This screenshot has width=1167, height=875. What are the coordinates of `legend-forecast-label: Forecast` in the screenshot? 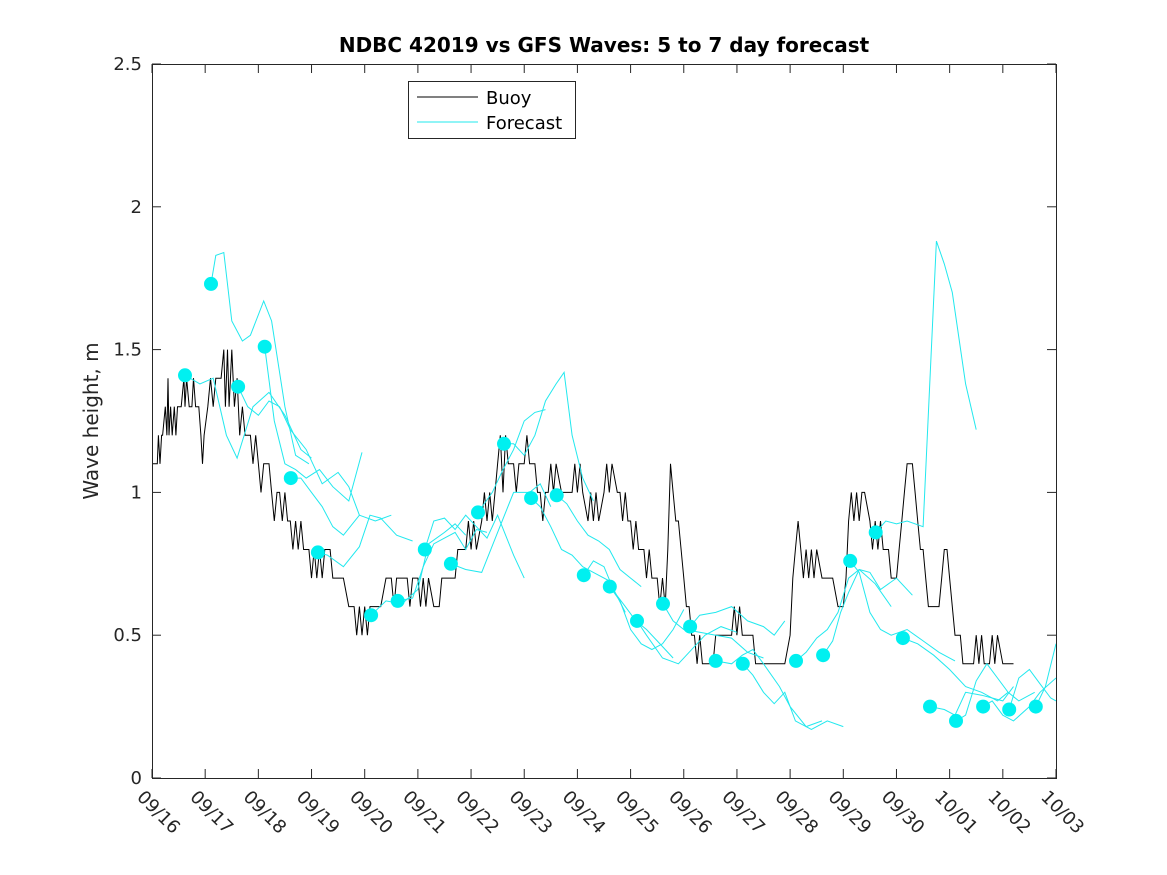 It's located at (524, 123).